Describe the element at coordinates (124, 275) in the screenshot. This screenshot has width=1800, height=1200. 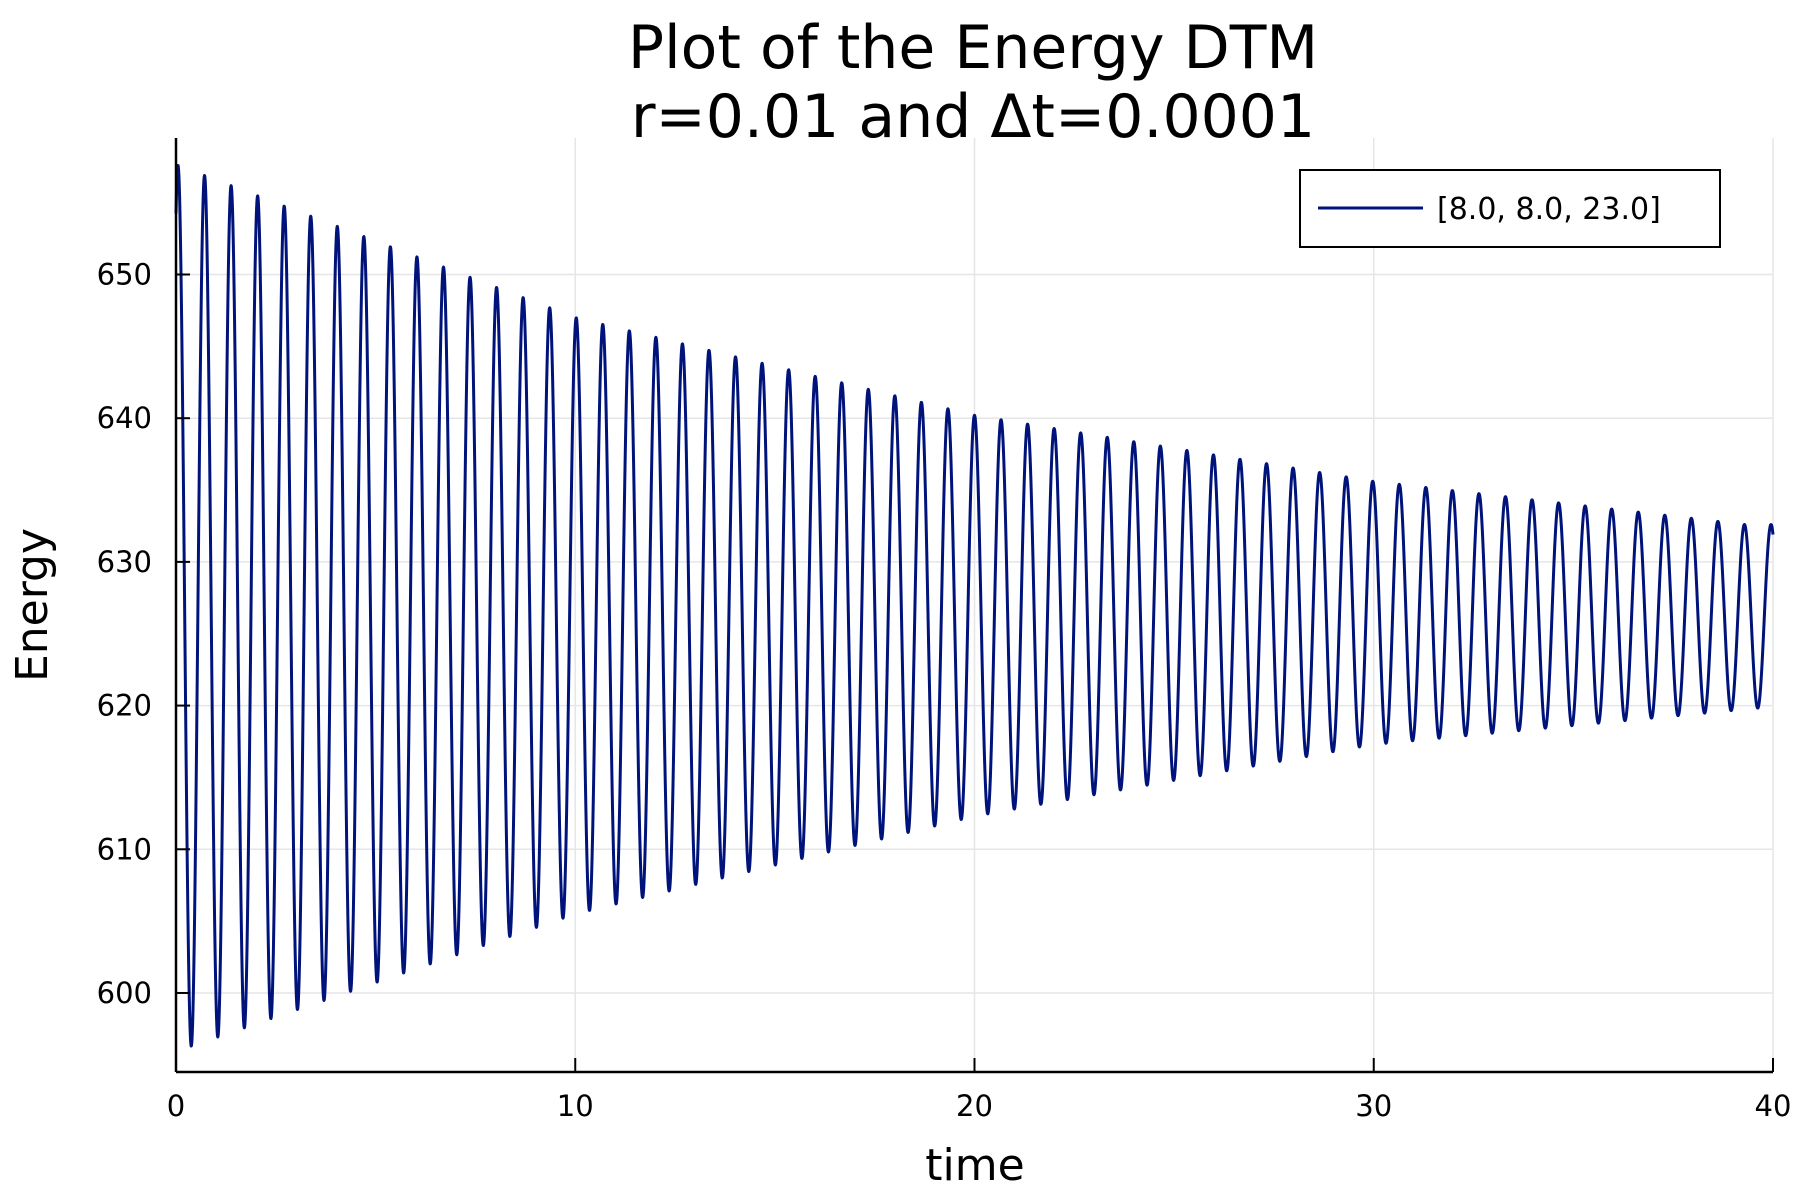
I see `y-tick-label: 650` at that location.